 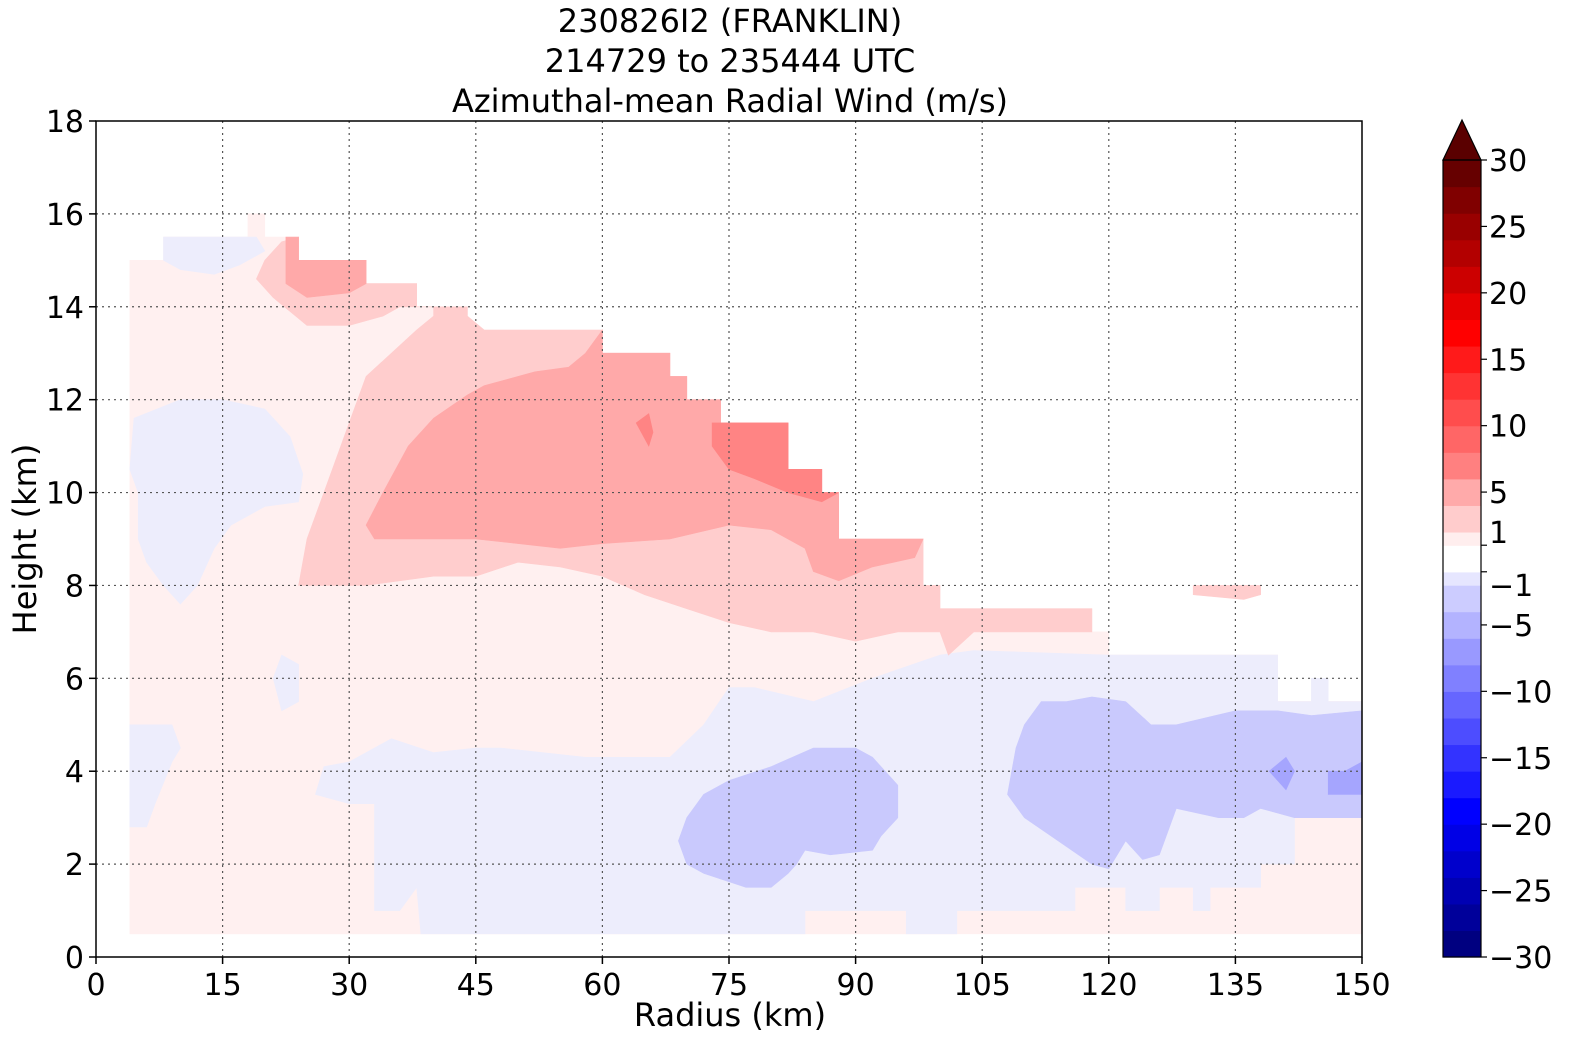 What do you see at coordinates (95, 985) in the screenshot?
I see `x-tick-label-0: 0` at bounding box center [95, 985].